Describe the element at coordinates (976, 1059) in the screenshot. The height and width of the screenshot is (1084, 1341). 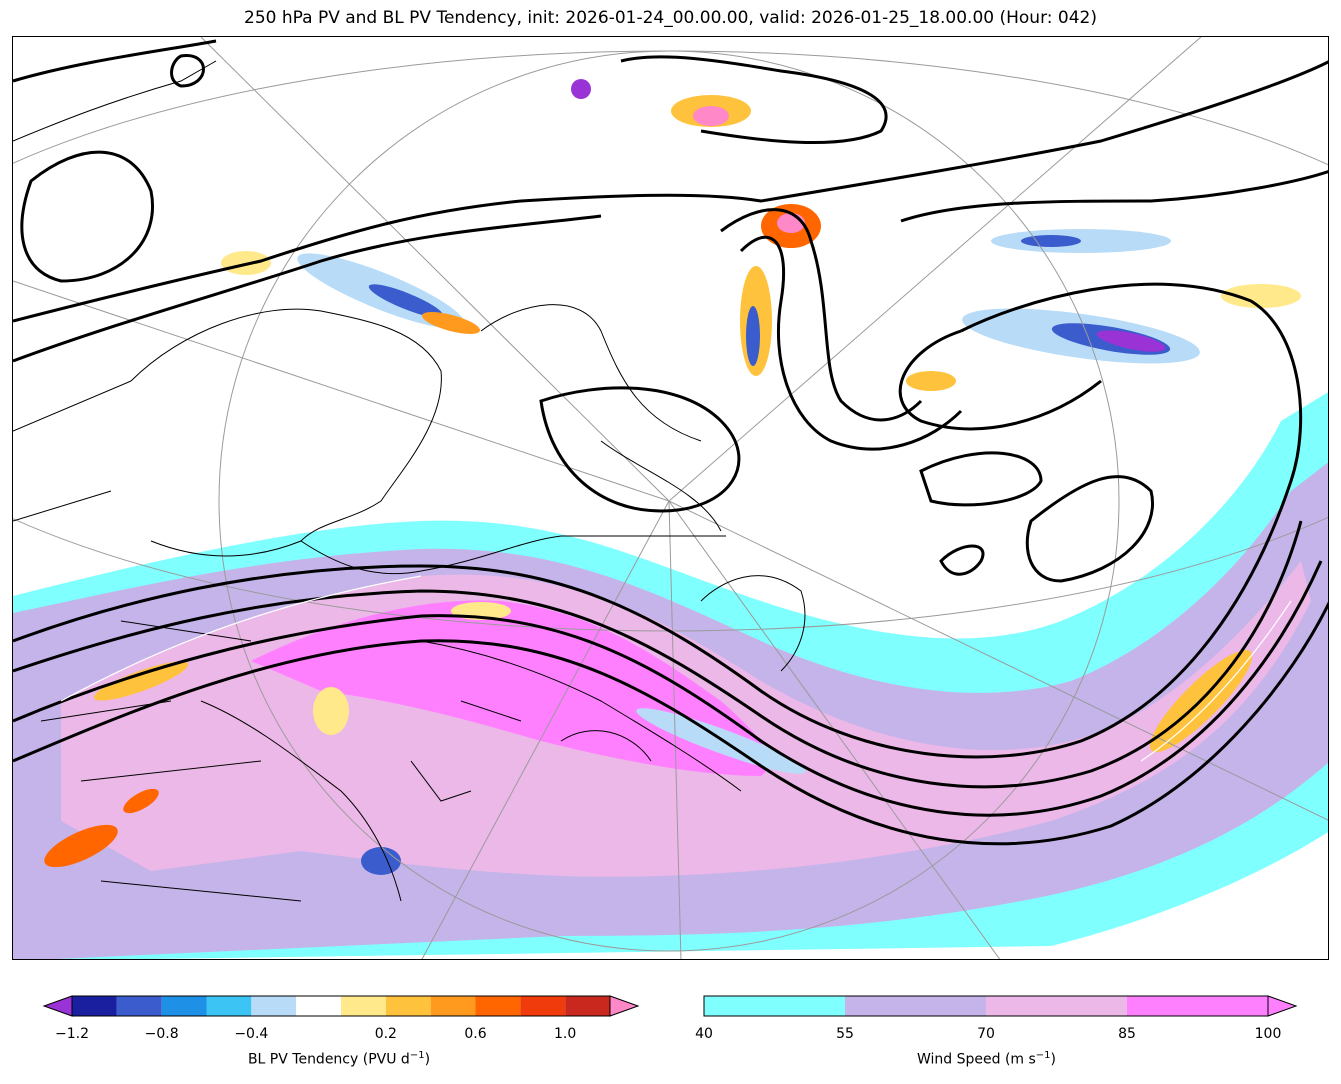
I see `ws-label-text: Wind Speed (m s` at that location.